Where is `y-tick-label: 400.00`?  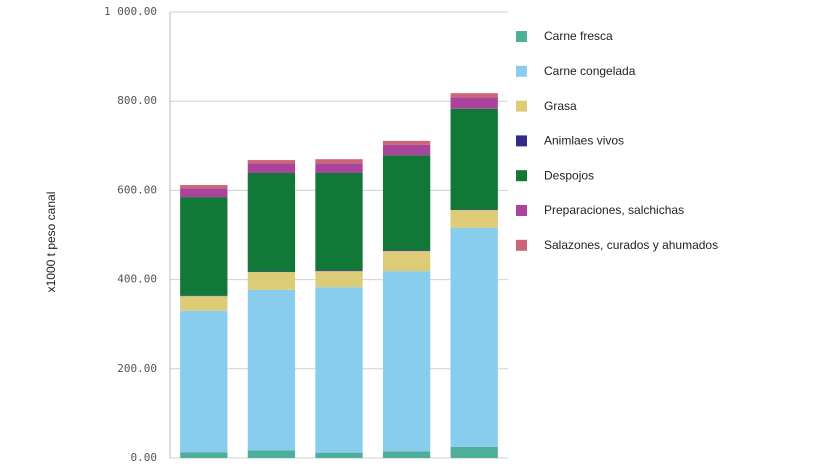 y-tick-label: 400.00 is located at coordinates (137, 279).